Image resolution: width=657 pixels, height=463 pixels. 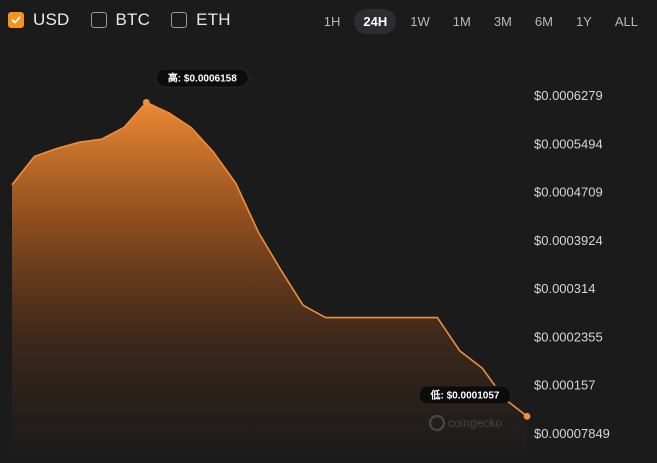 What do you see at coordinates (133, 19) in the screenshot?
I see `currency-label-btc: BTC` at bounding box center [133, 19].